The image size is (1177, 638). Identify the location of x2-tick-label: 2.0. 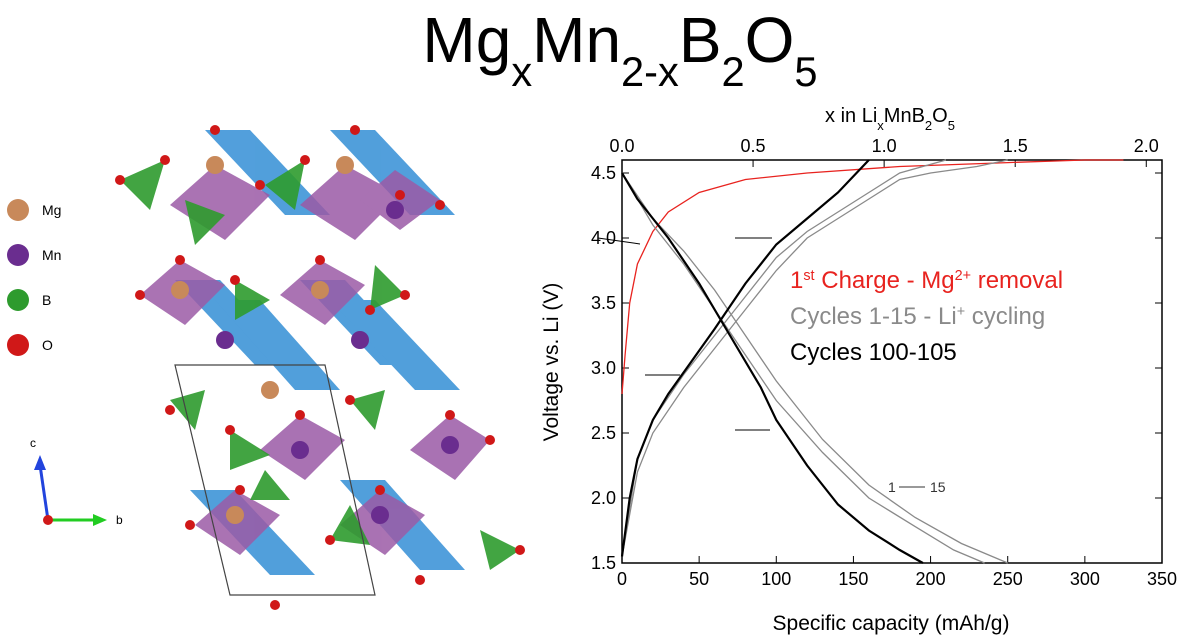
(1146, 146).